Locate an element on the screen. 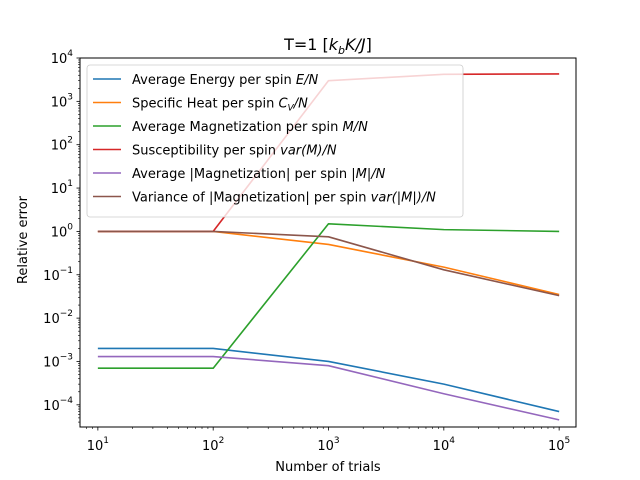 The height and width of the screenshot is (480, 640). legend-label-math: var(|M|)/N is located at coordinates (404, 198).